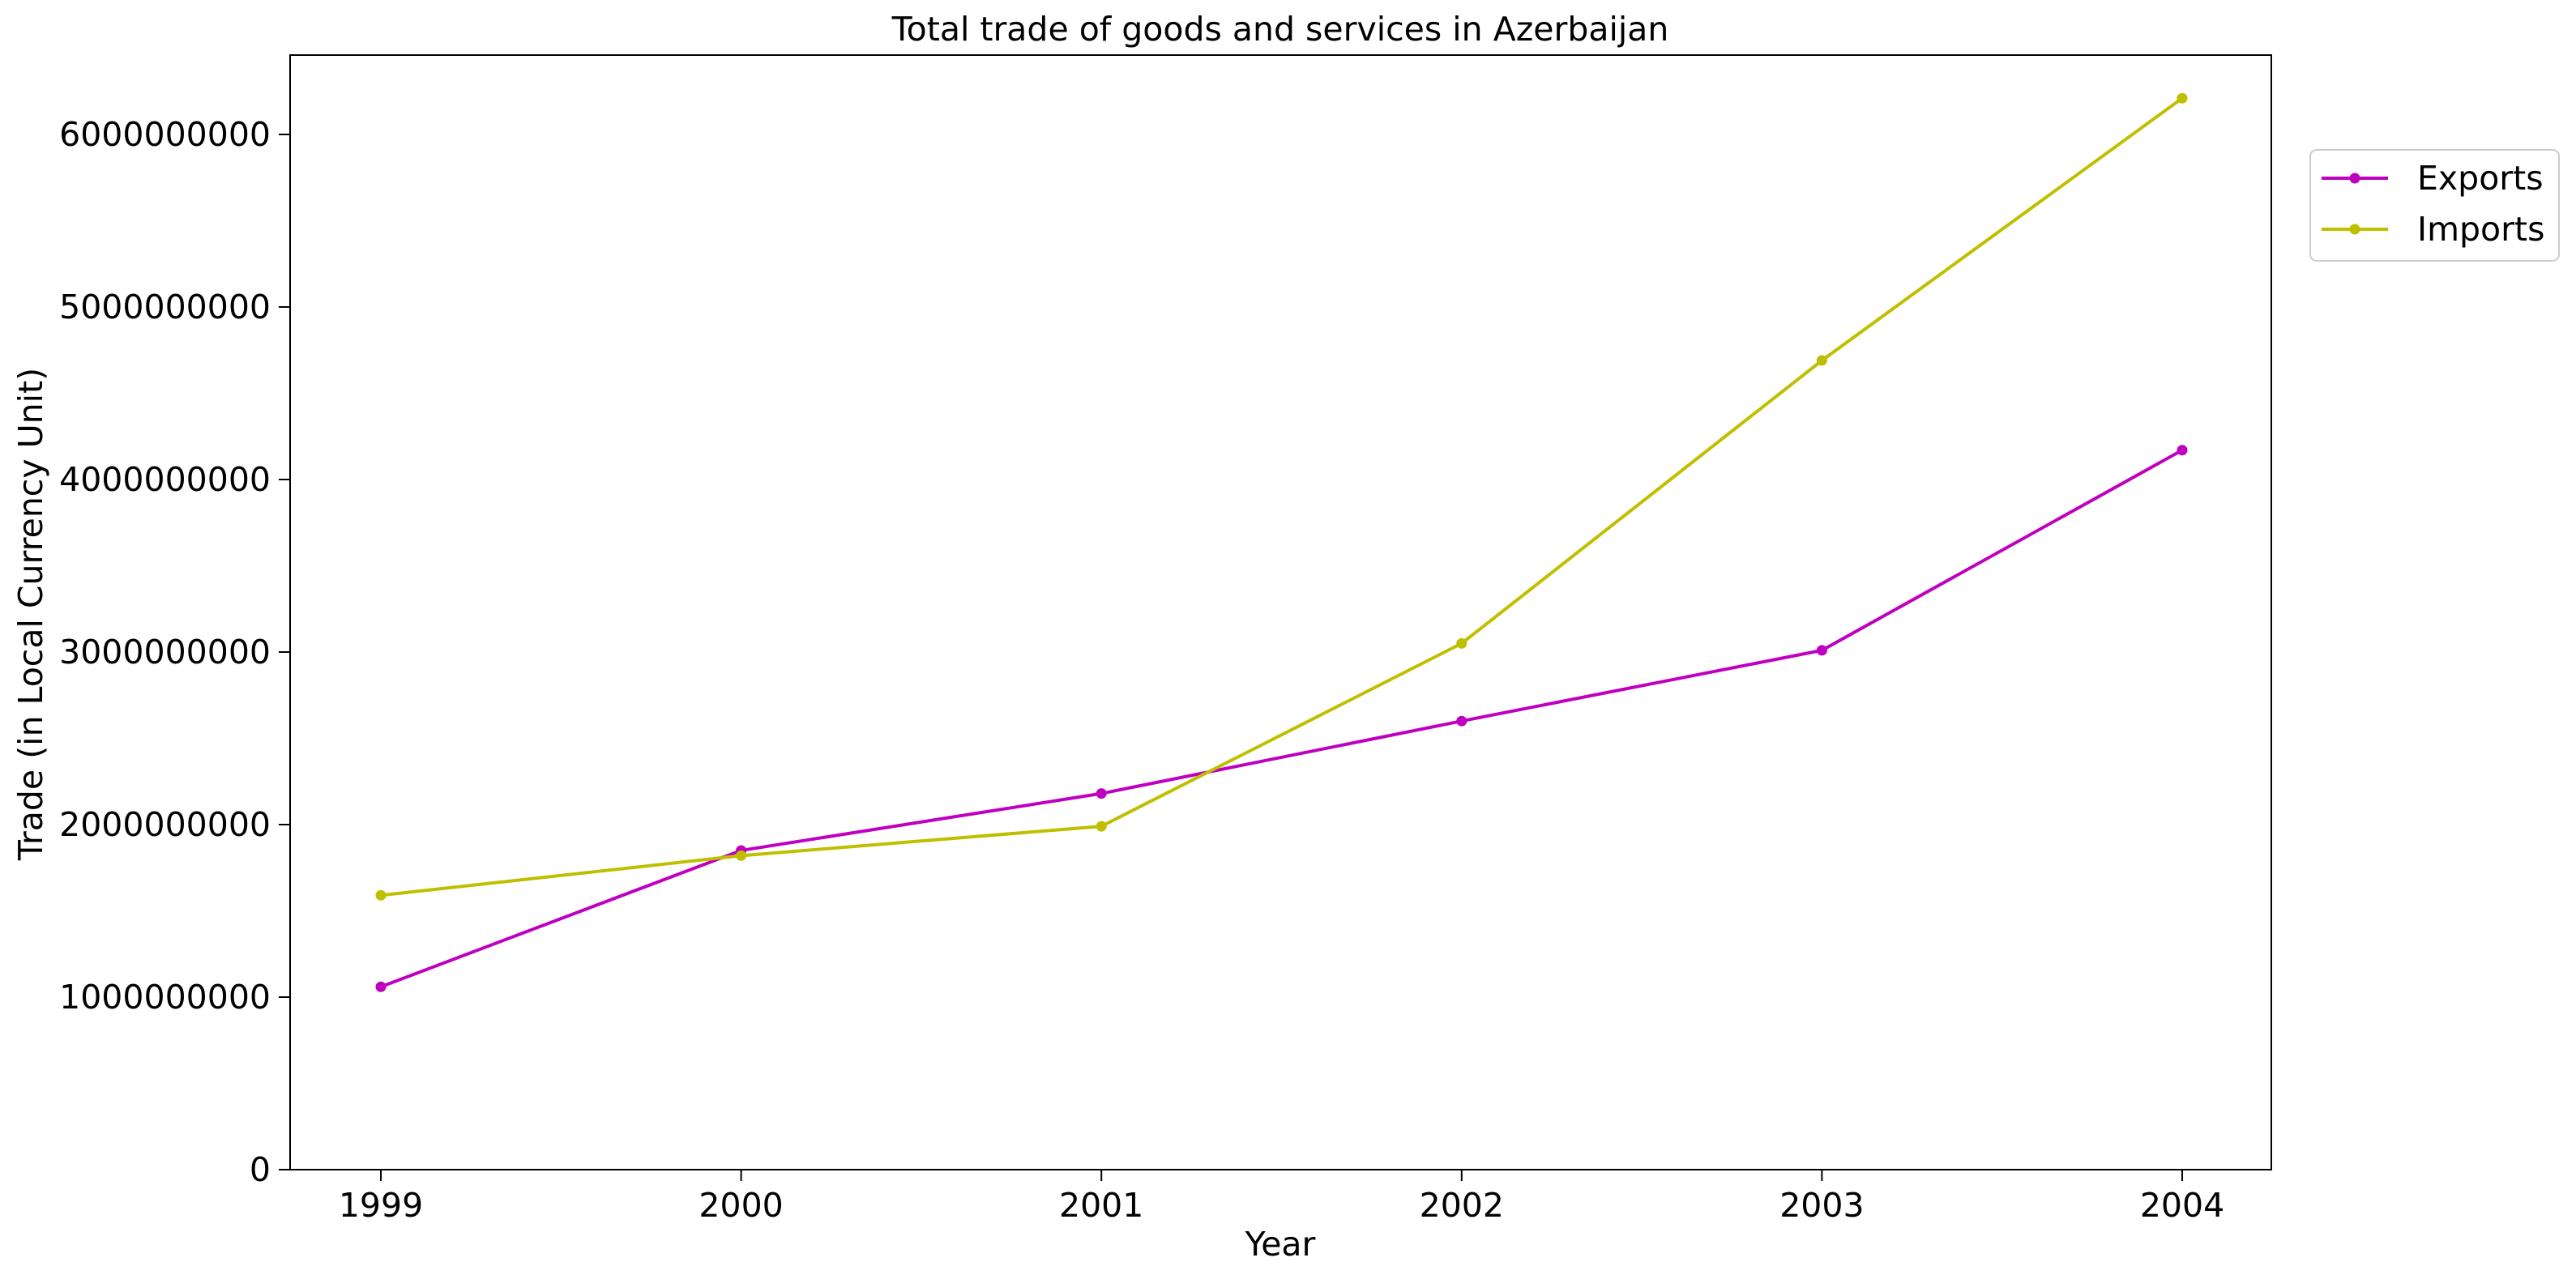 The width and height of the screenshot is (2576, 1279). What do you see at coordinates (1461, 643) in the screenshot?
I see `imports-point-2002` at bounding box center [1461, 643].